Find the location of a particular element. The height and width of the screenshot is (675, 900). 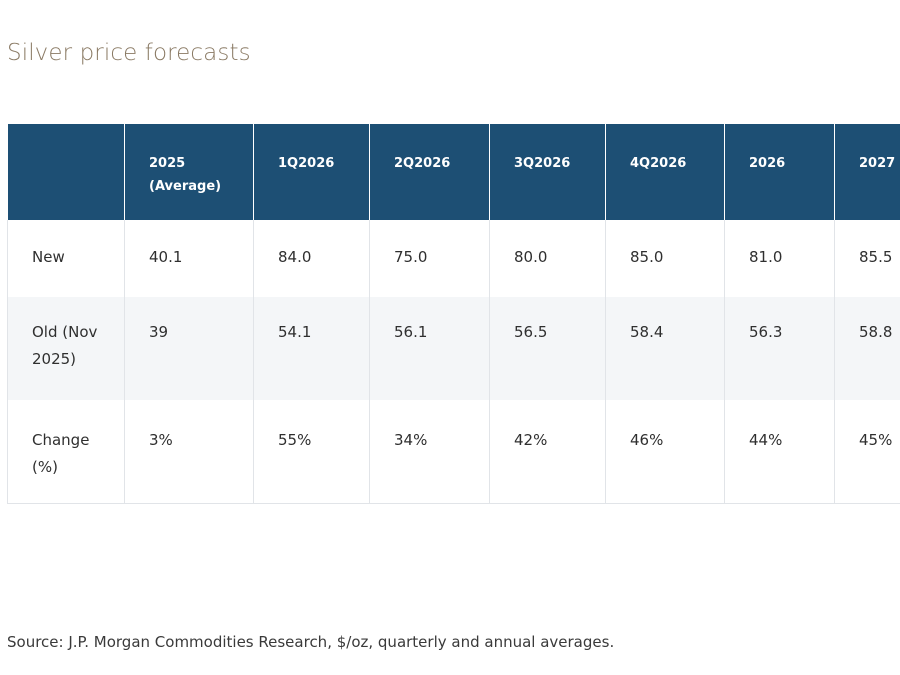

table-cell: 54.1 is located at coordinates (311, 348).